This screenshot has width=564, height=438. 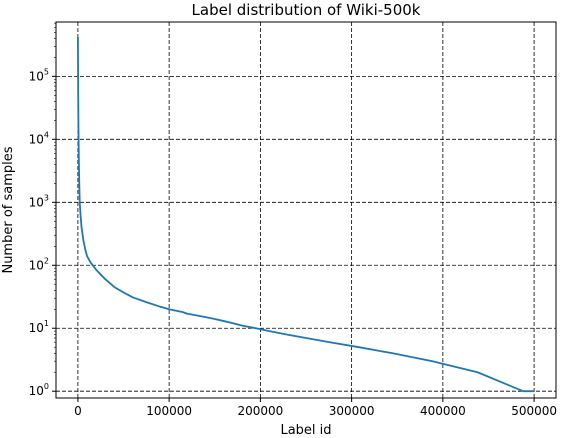 I want to click on y-tick-label: 10⁰, so click(x=39, y=390).